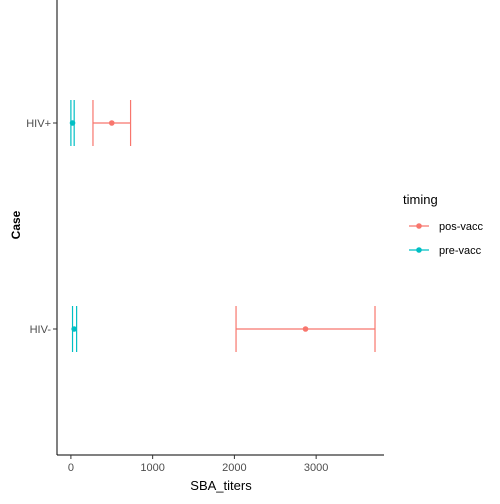 The image size is (500, 504). Describe the element at coordinates (420, 199) in the screenshot. I see `legend-title: timing` at that location.